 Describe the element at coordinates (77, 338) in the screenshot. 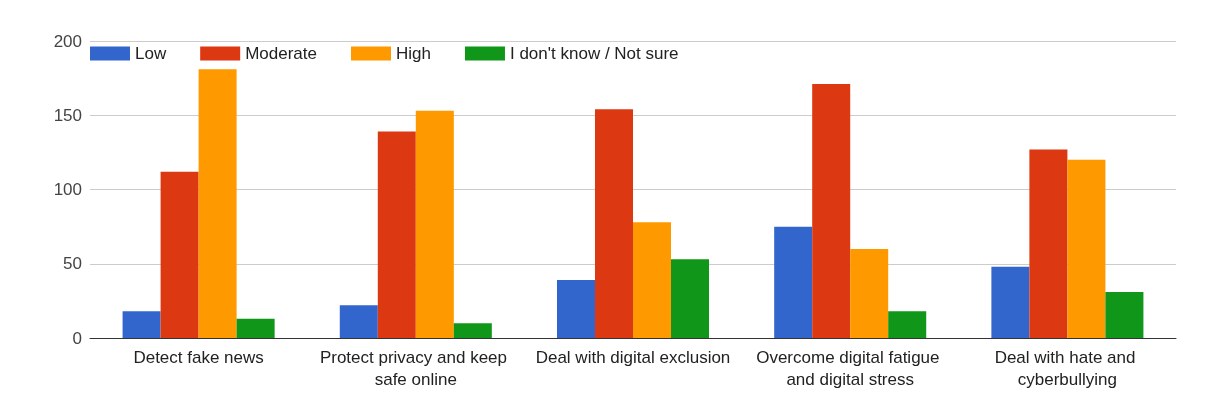

I see `y-tick-label: 0` at that location.